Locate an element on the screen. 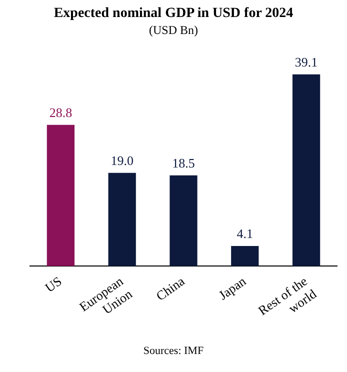 This screenshot has width=347, height=372. x-tick-label: Japan is located at coordinates (232, 288).